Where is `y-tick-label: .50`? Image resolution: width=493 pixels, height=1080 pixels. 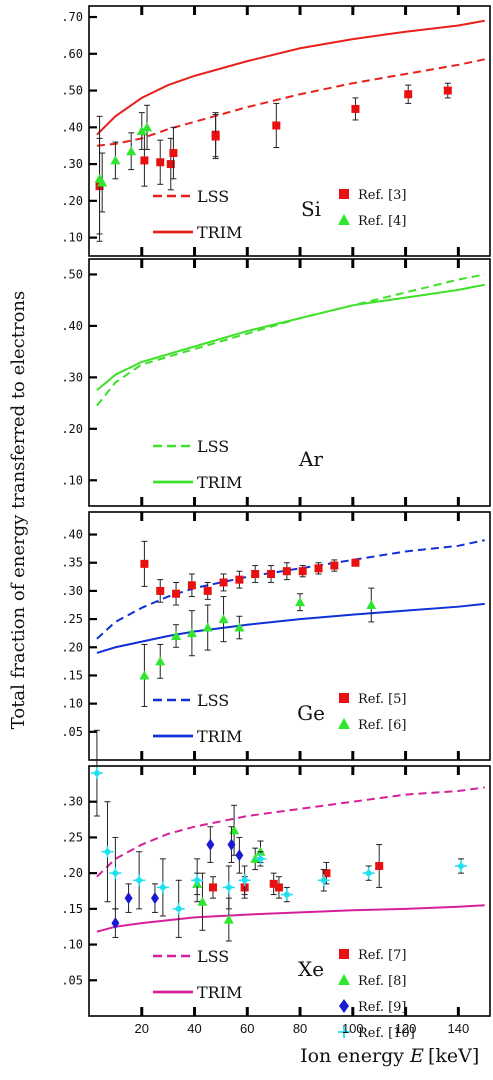 y-tick-label: .50 is located at coordinates (72, 274).